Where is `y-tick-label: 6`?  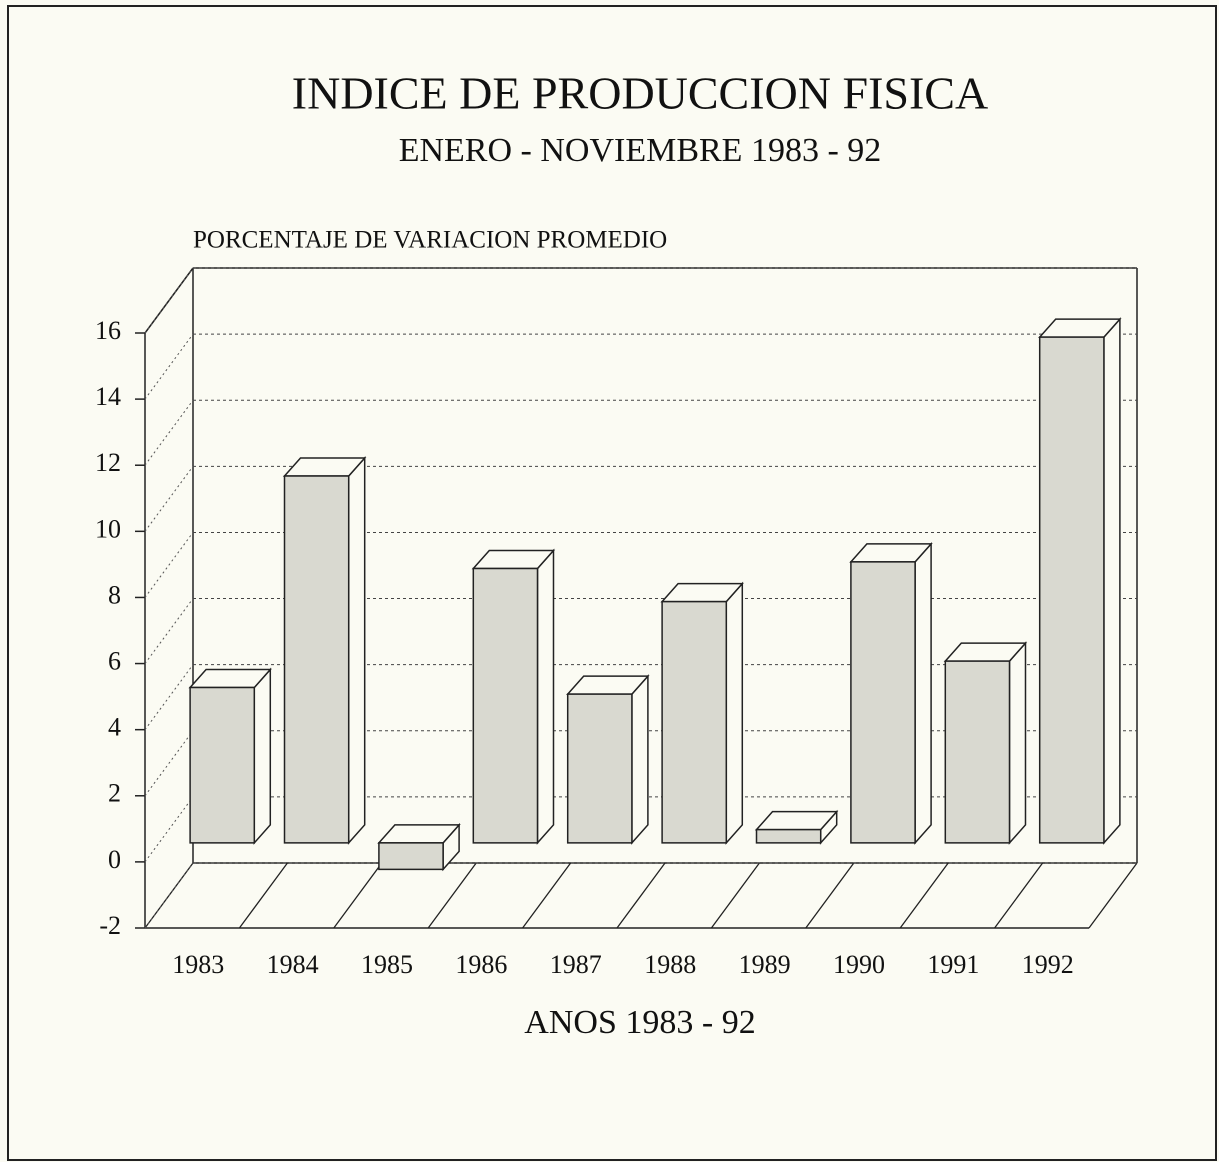
y-tick-label: 6 is located at coordinates (114, 661).